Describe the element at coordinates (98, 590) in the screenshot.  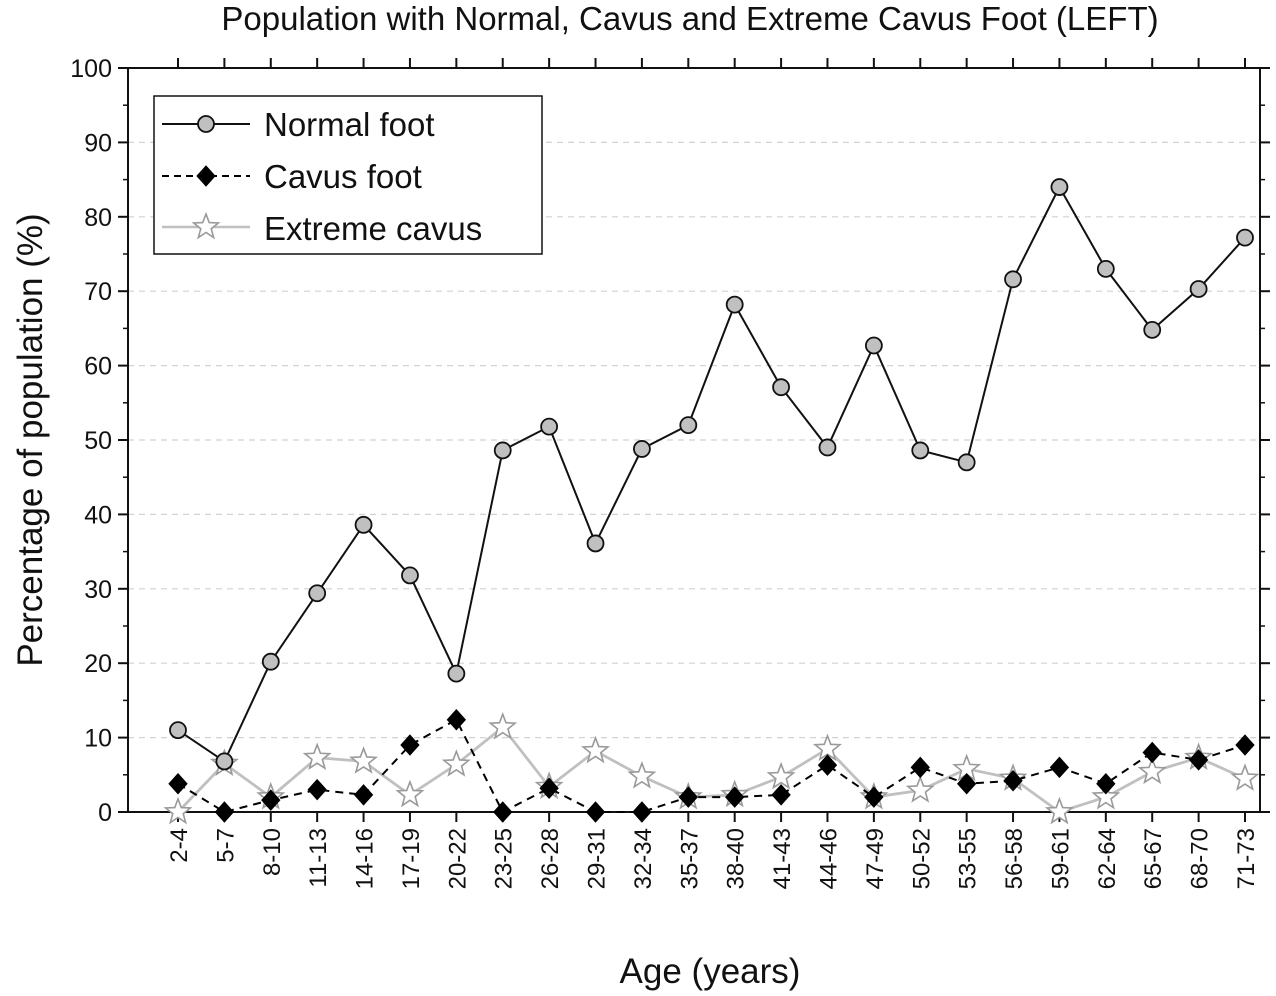
I see `y-tick-label: 30` at that location.